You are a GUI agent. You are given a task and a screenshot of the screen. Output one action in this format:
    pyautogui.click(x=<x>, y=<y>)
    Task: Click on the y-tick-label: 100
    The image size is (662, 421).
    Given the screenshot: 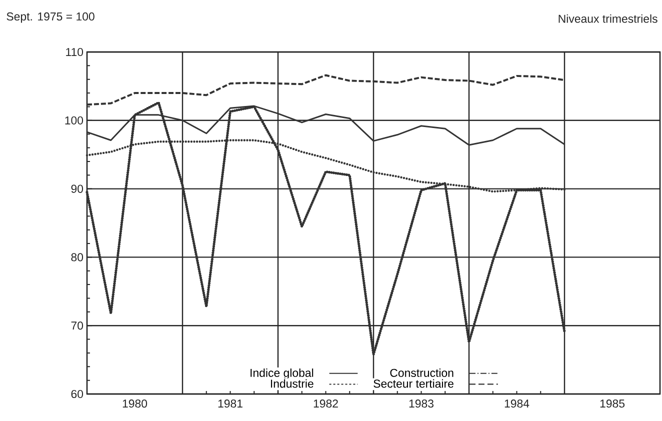 What is the action you would take?
    pyautogui.click(x=74, y=120)
    